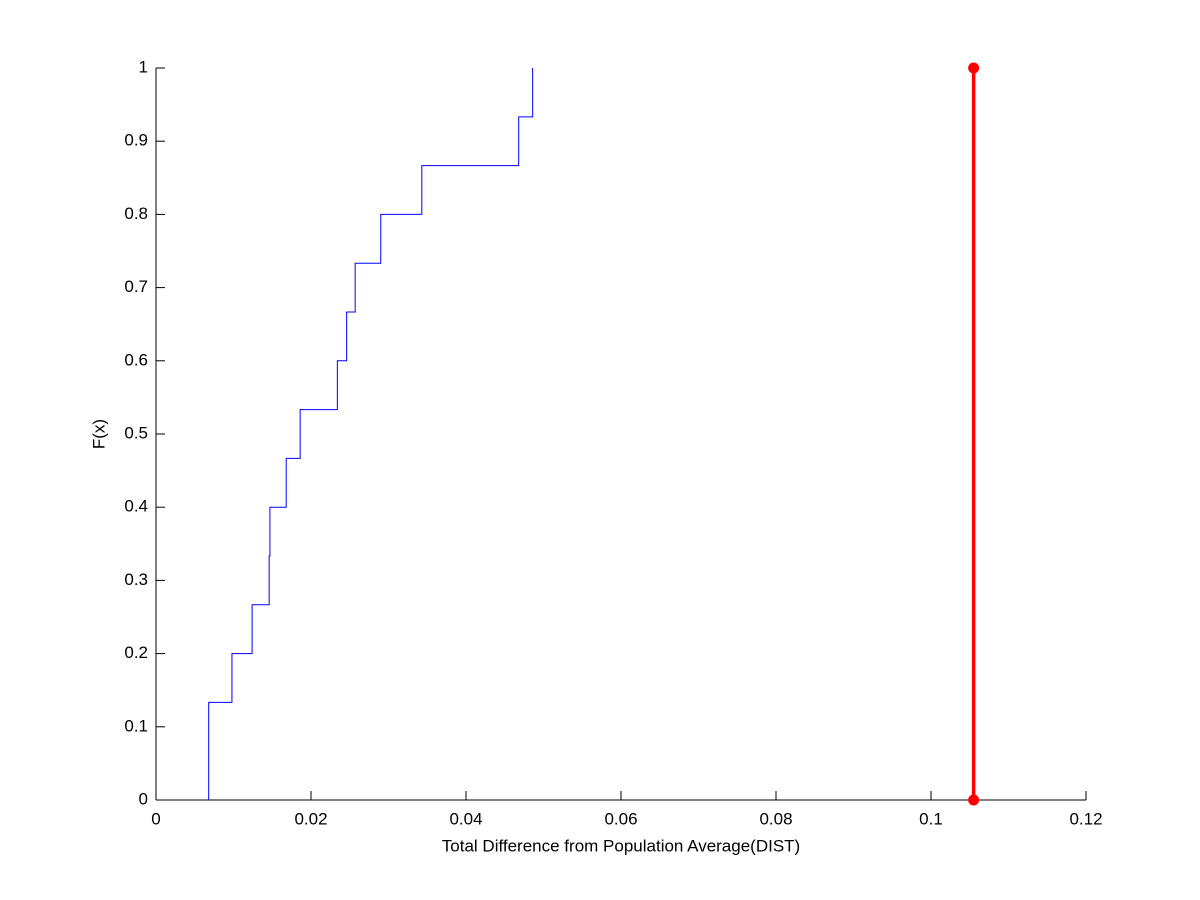 Image resolution: width=1200 pixels, height=900 pixels. What do you see at coordinates (136, 286) in the screenshot?
I see `y-tick-label: 0.7` at bounding box center [136, 286].